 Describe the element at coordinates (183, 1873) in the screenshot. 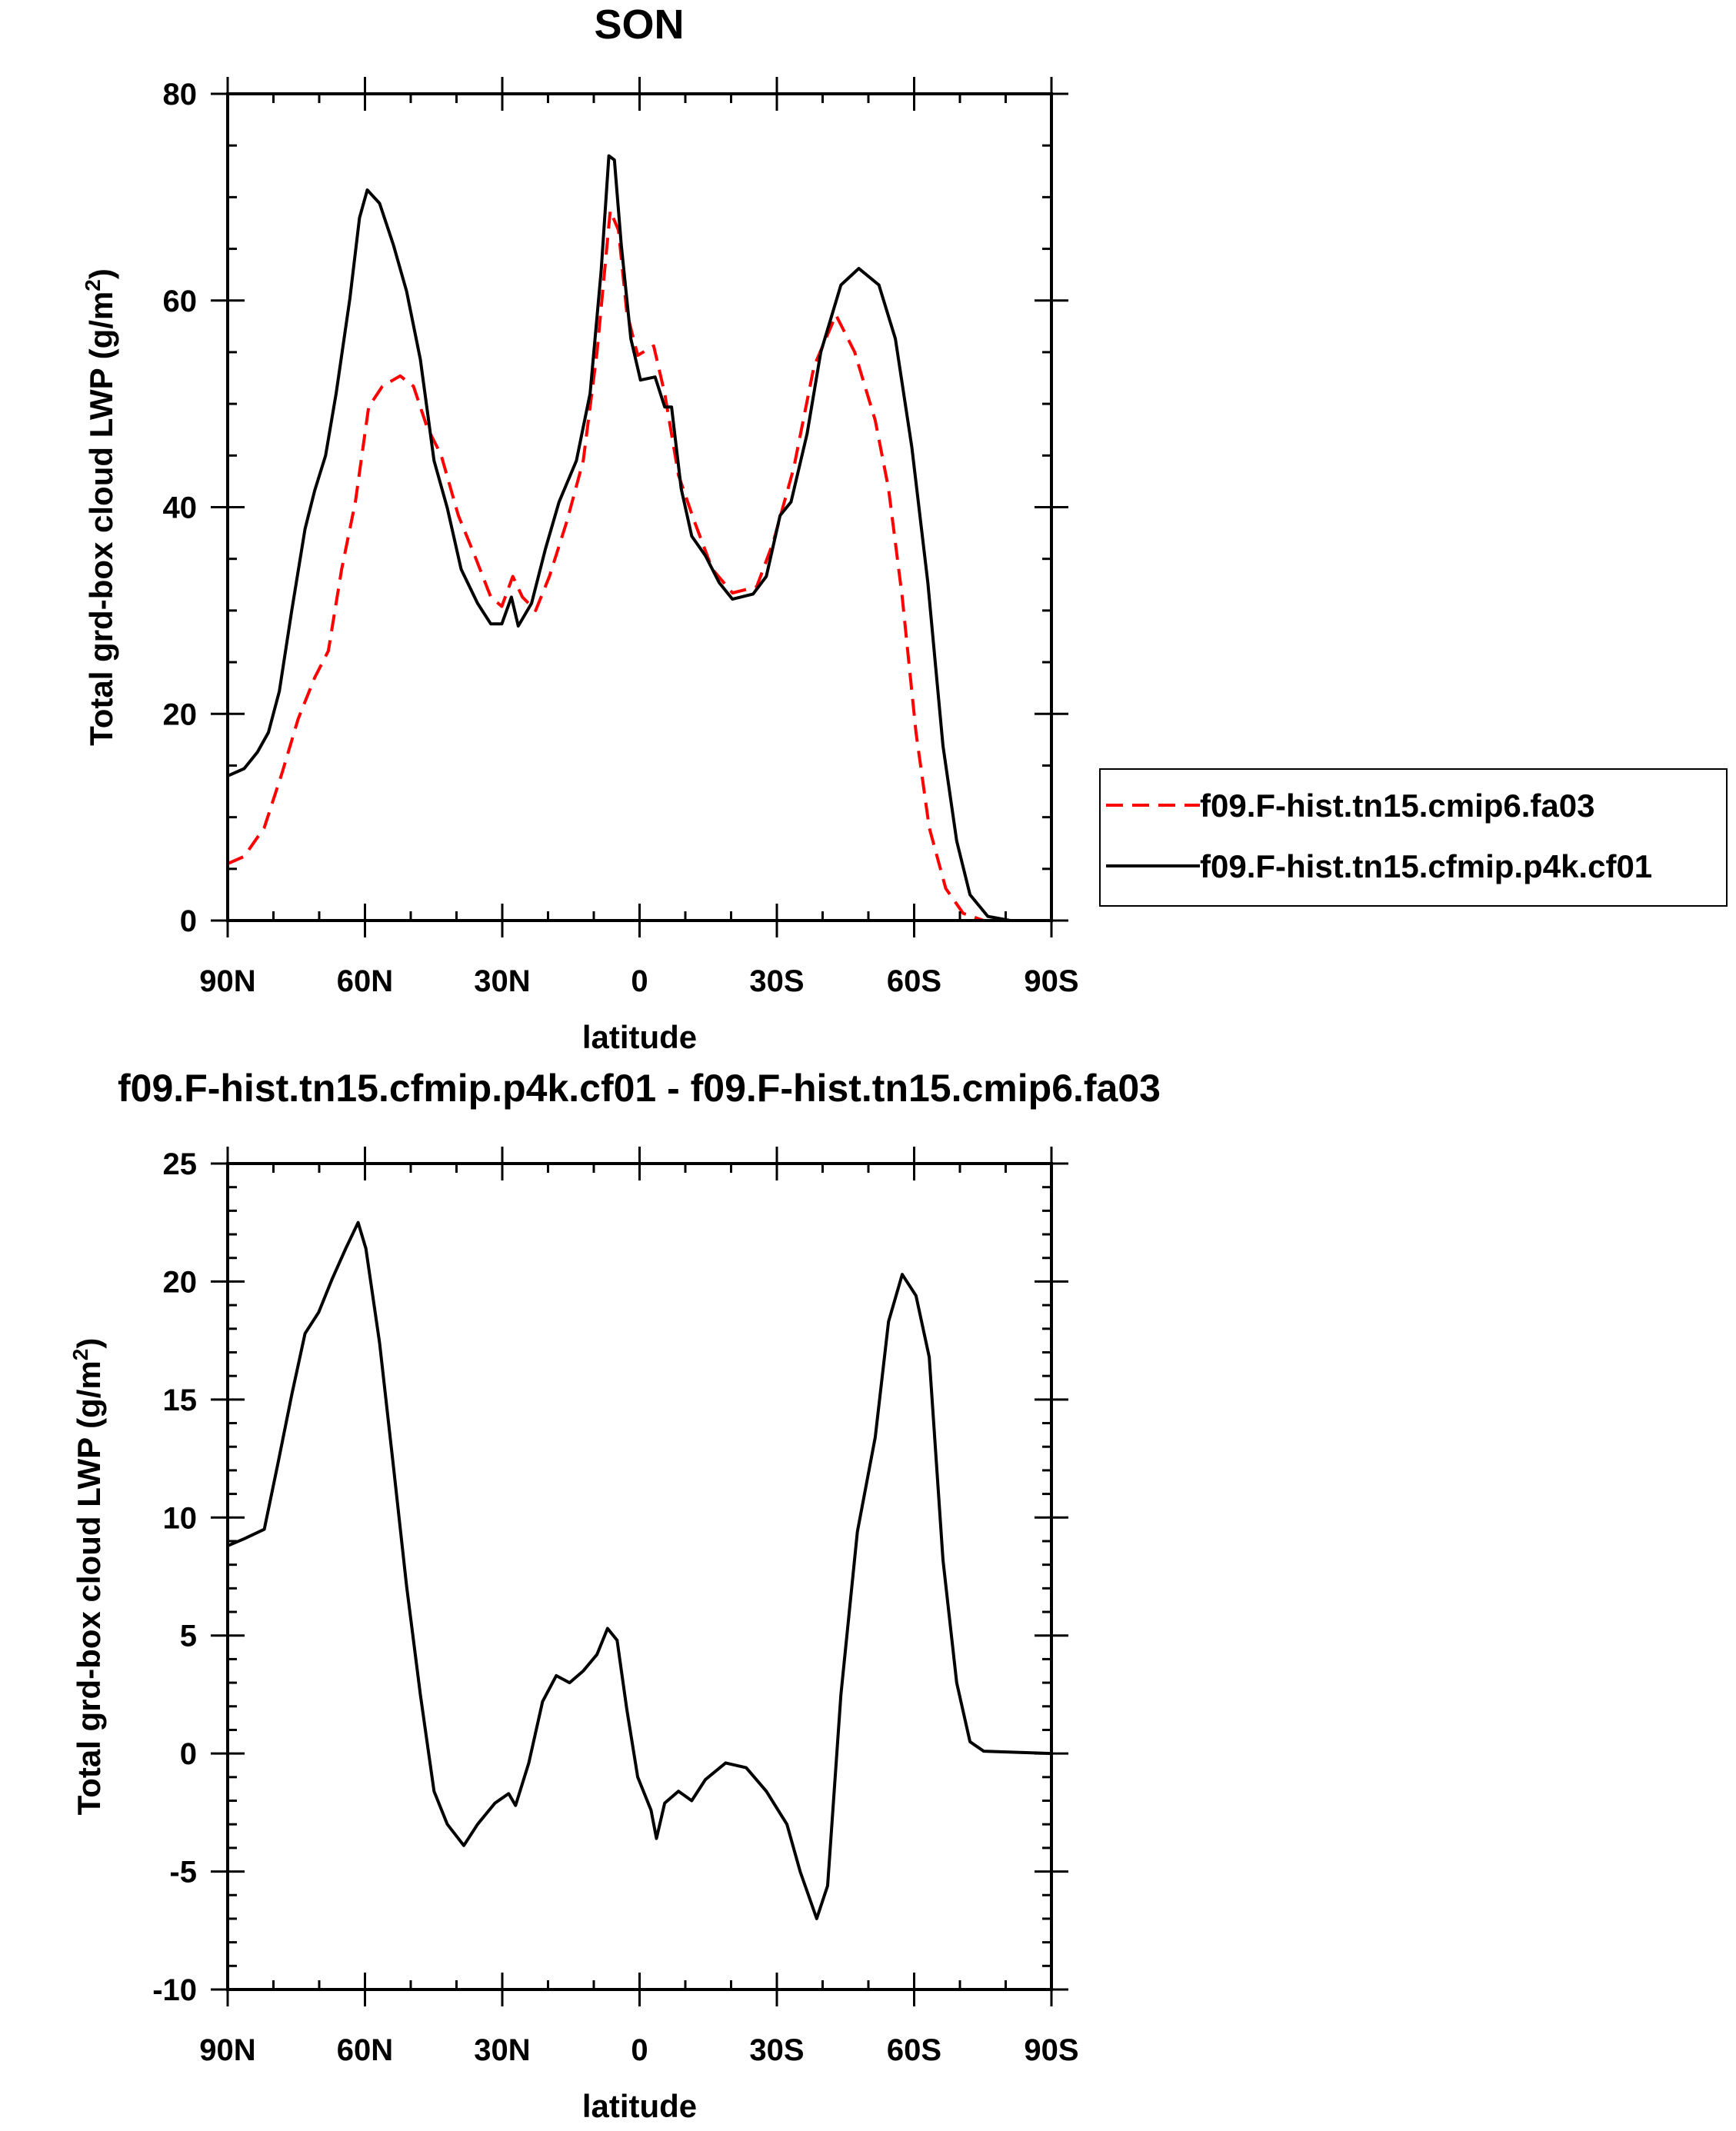

I see `y-tick-label: -5` at that location.